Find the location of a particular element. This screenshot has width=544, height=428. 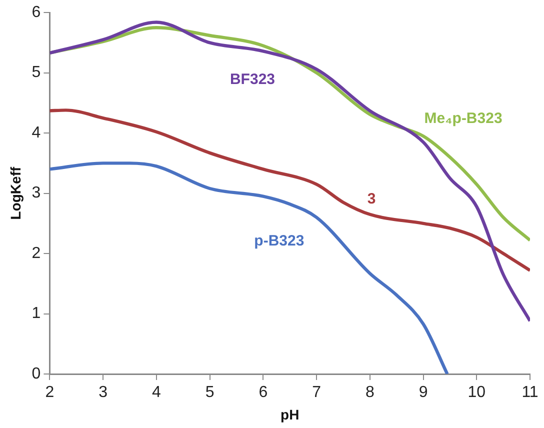

y-tick-label: 5 is located at coordinates (36, 73).